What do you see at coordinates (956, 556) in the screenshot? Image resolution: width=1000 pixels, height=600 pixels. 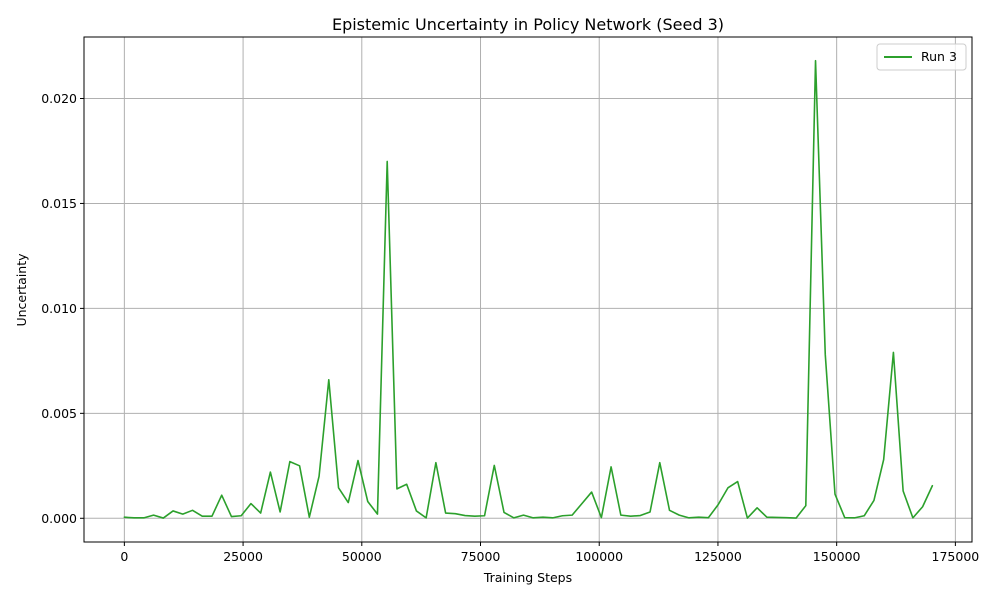 I see `x-tick-label: 175000` at bounding box center [956, 556].